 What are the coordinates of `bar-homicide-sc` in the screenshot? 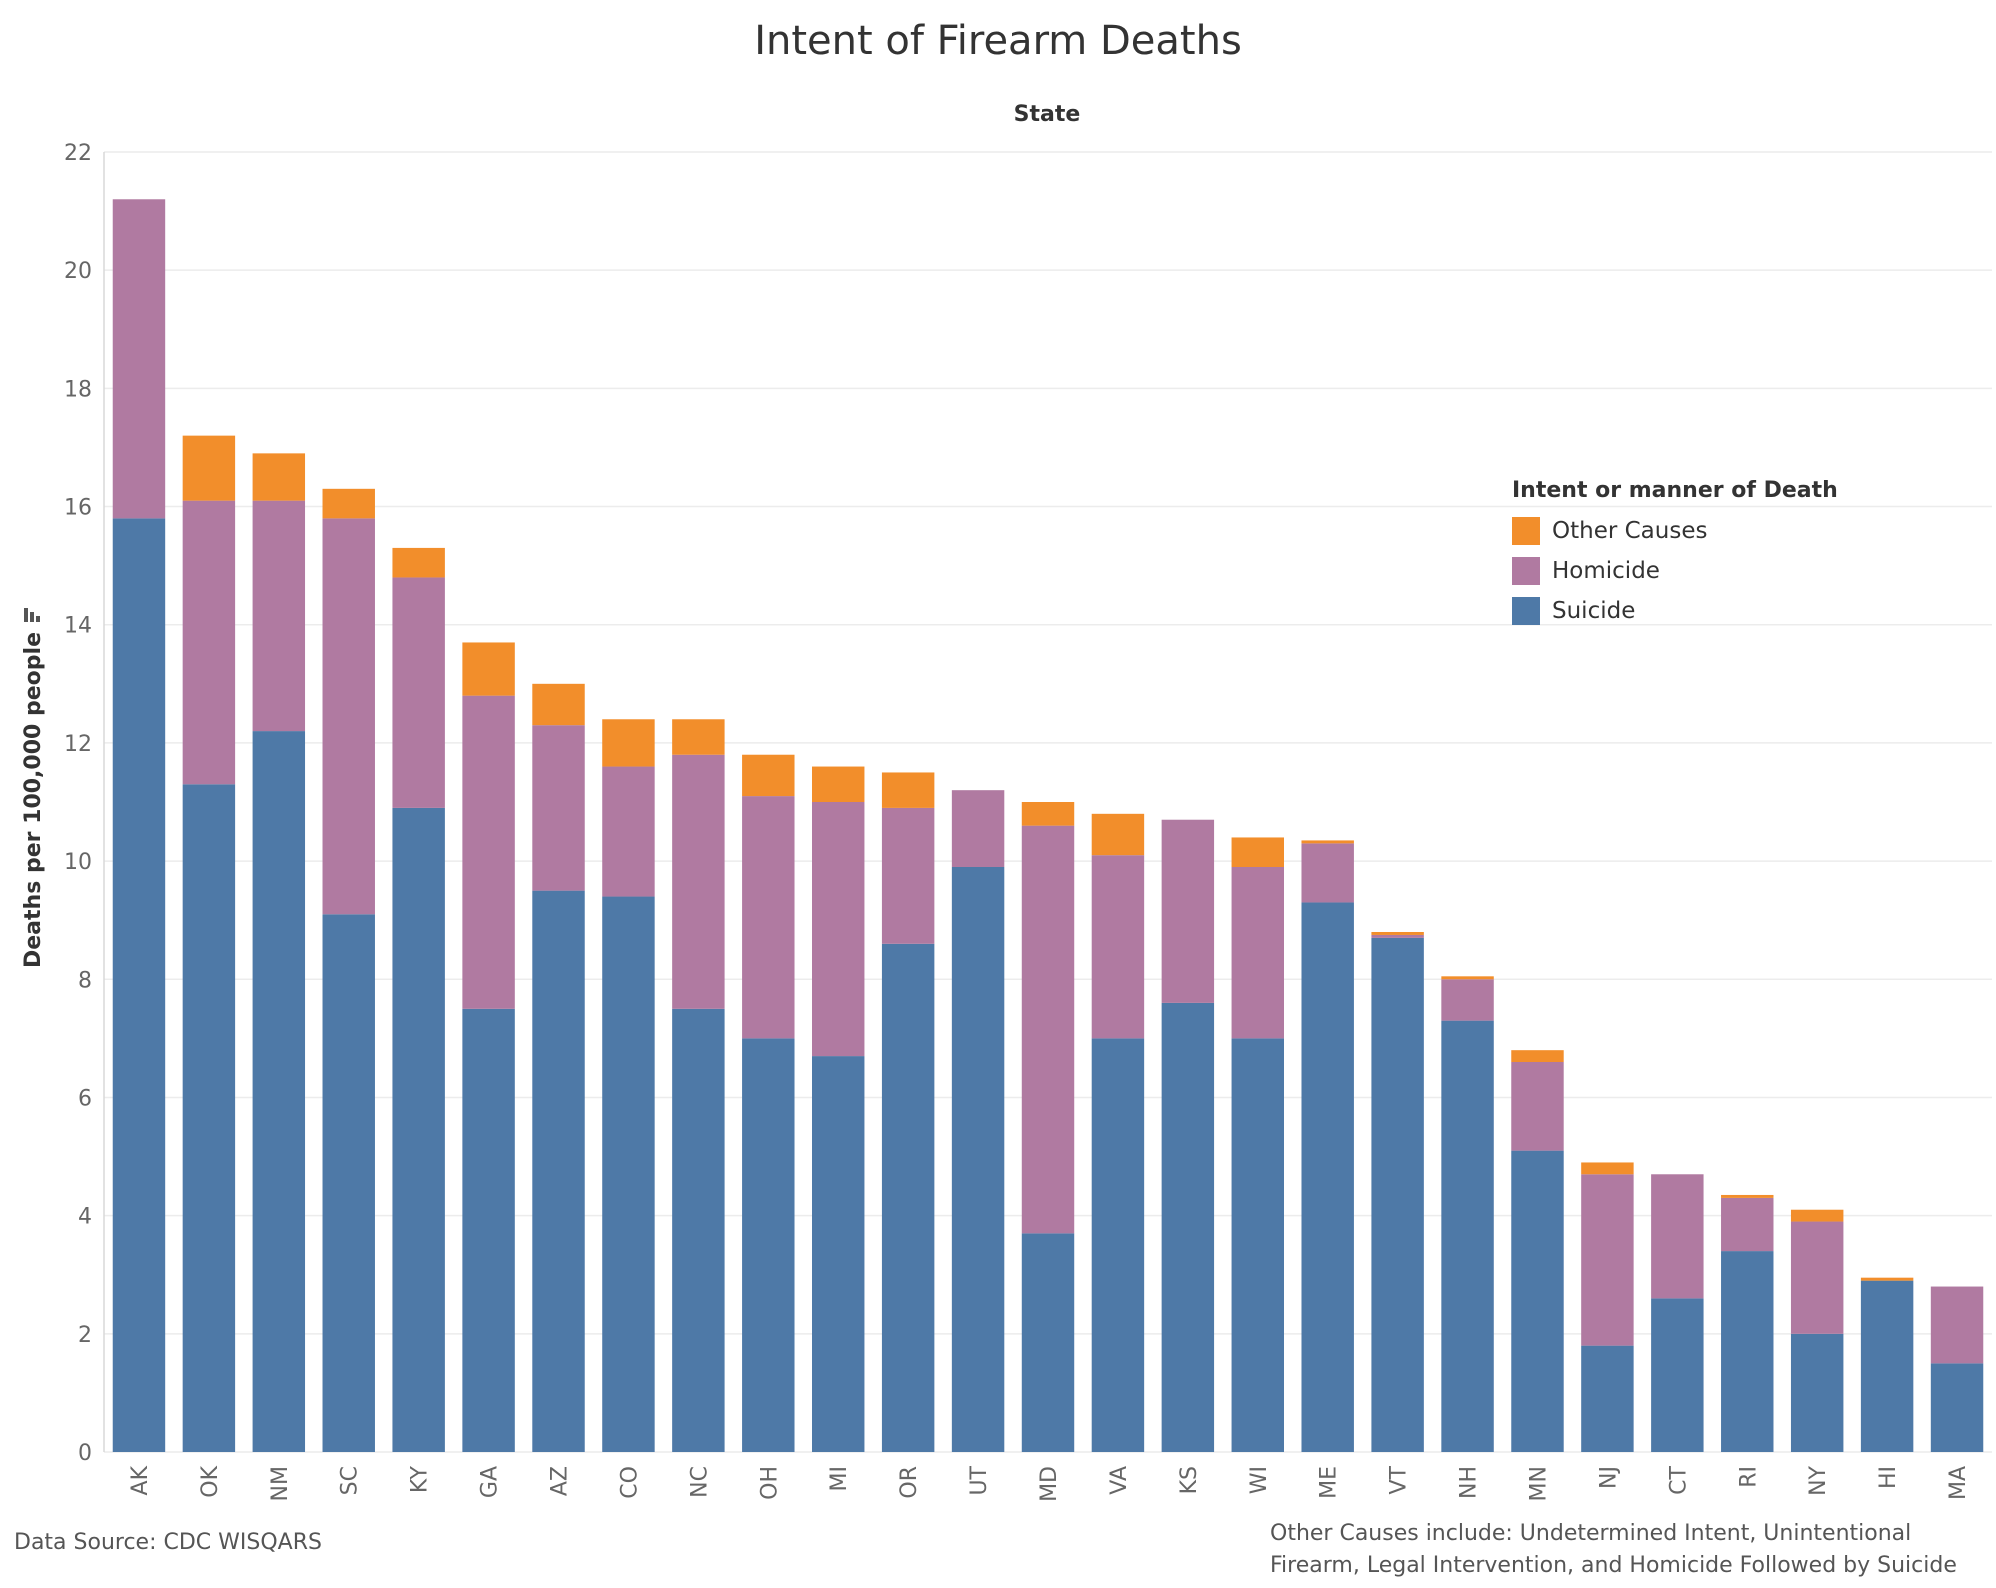 It's located at (348, 716).